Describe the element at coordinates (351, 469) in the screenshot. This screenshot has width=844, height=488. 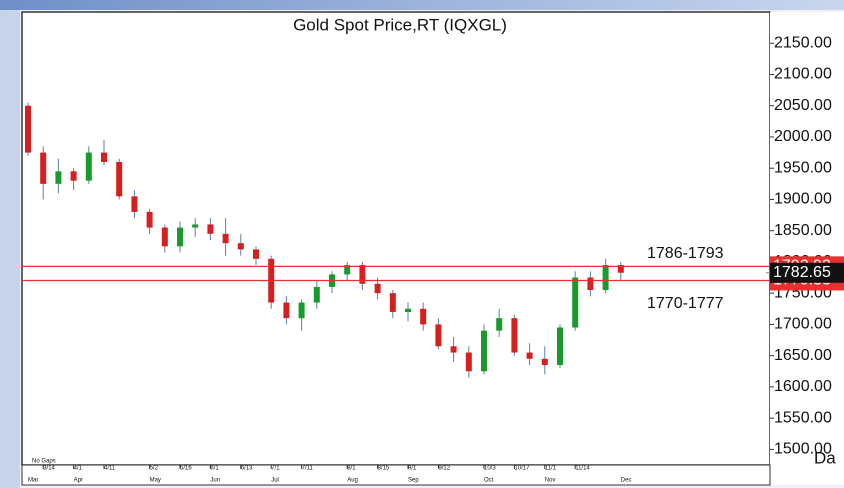
I see `x-tick-label: 8/1` at that location.